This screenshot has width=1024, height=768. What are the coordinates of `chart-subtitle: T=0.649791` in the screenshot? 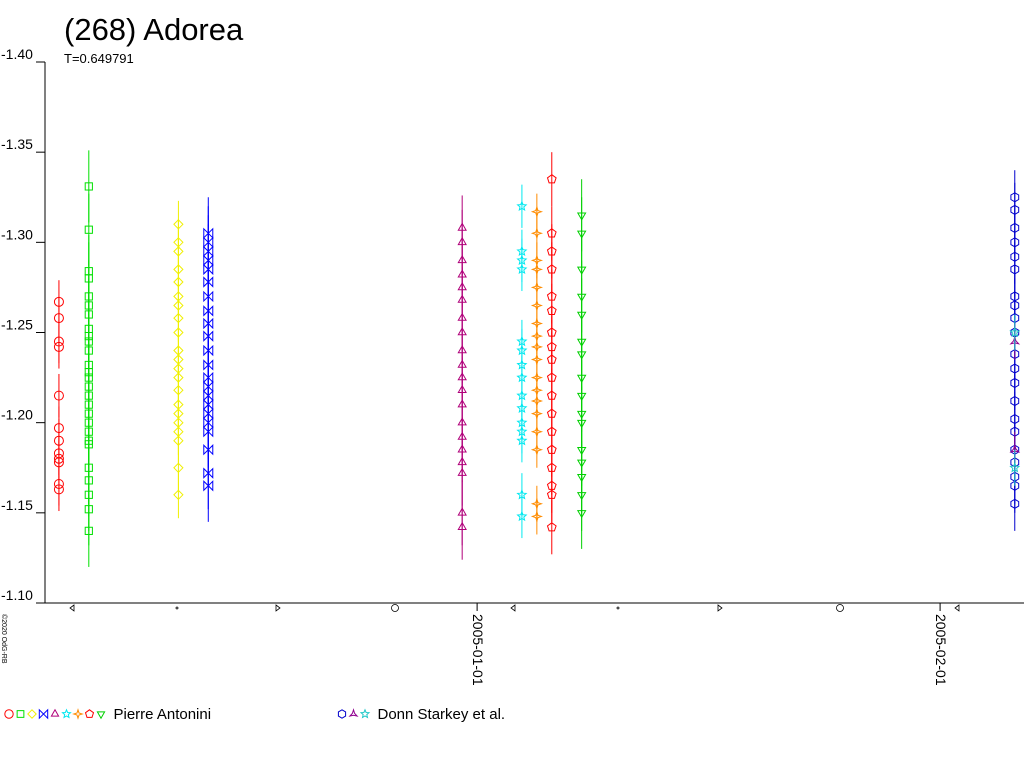 It's located at (99, 58).